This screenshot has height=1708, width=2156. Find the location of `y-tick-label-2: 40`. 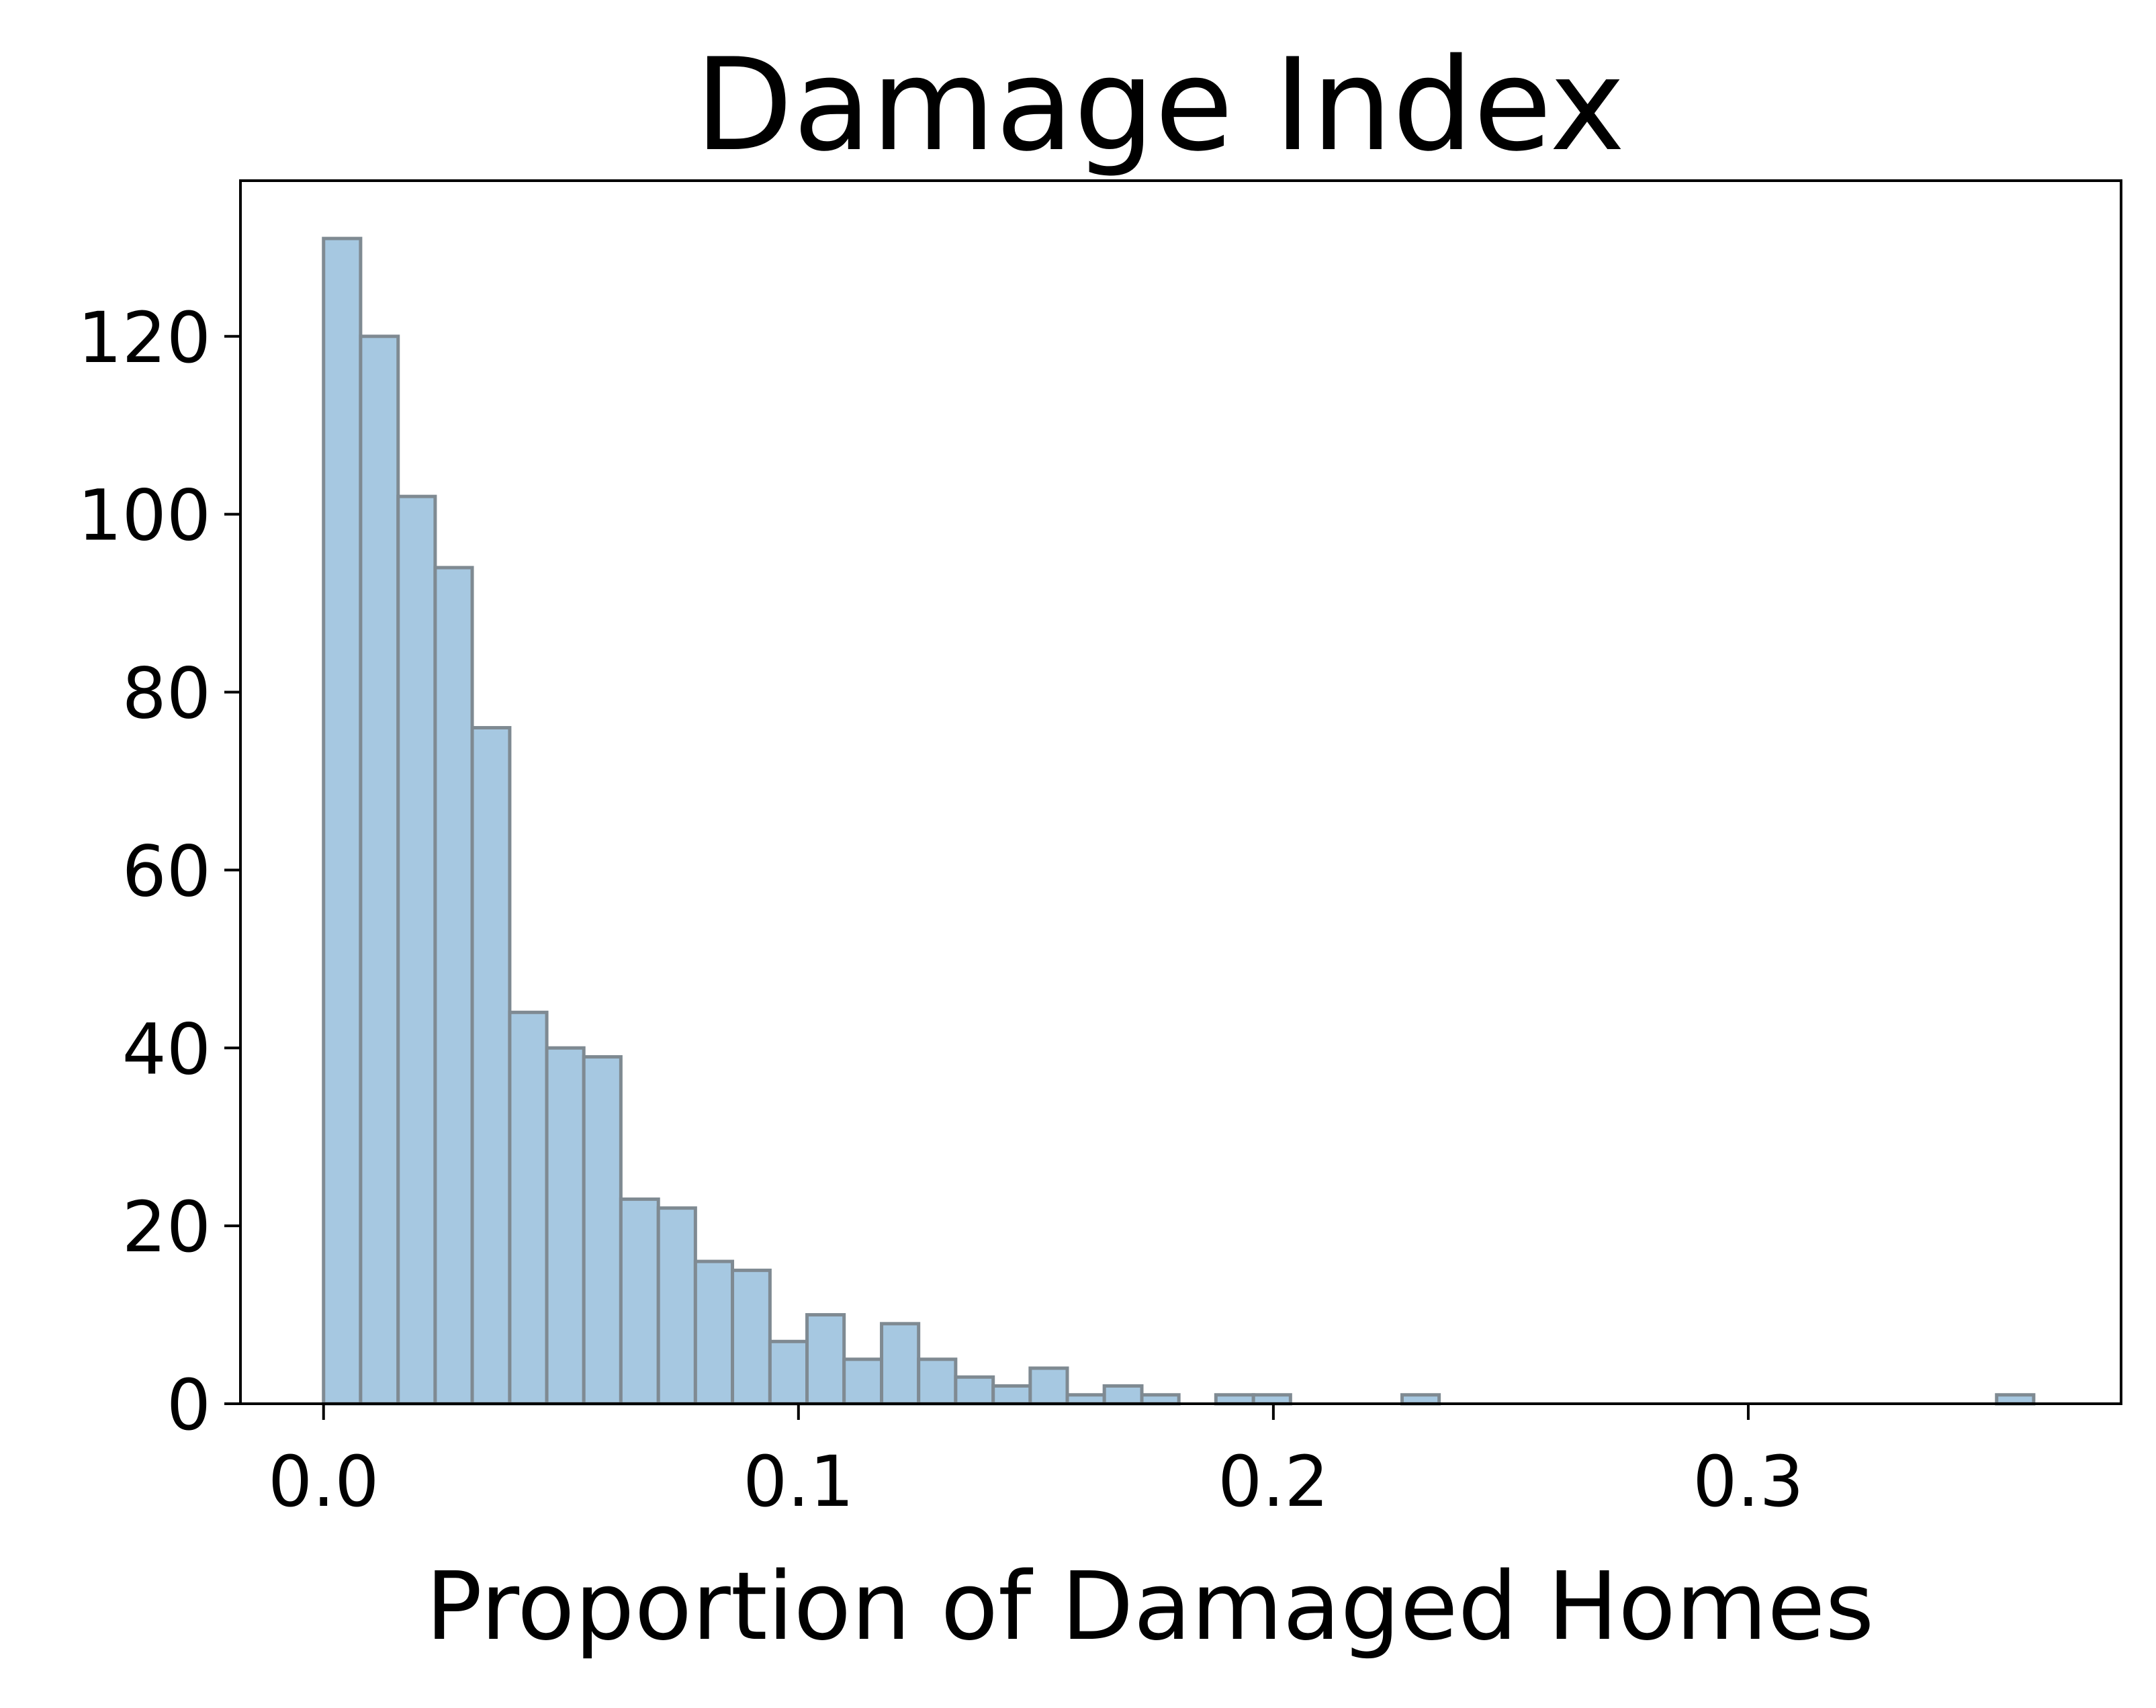

y-tick-label-2: 40 is located at coordinates (166, 1049).